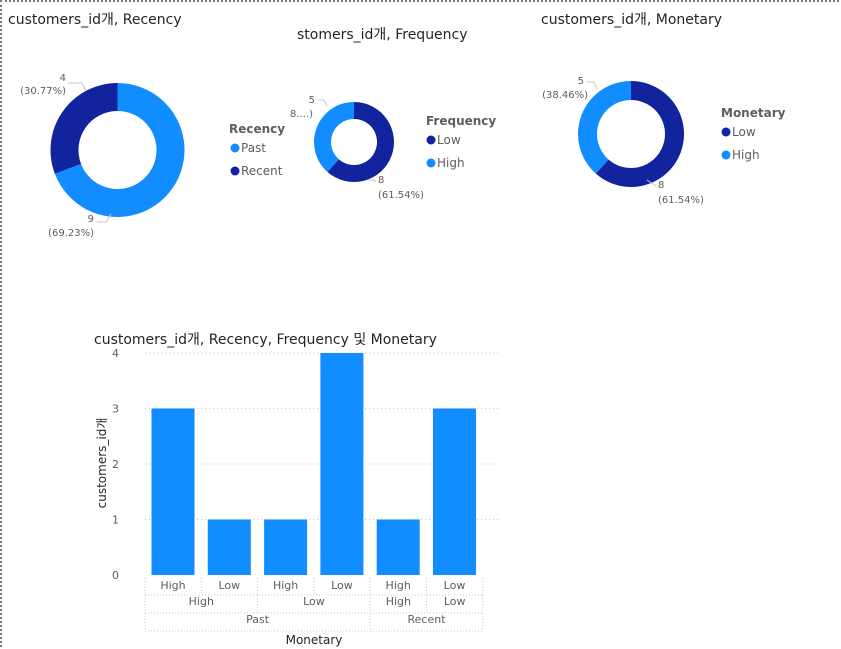 This screenshot has height=649, width=841. What do you see at coordinates (314, 640) in the screenshot?
I see `bar-chart-x-axis-title: Monetary` at bounding box center [314, 640].